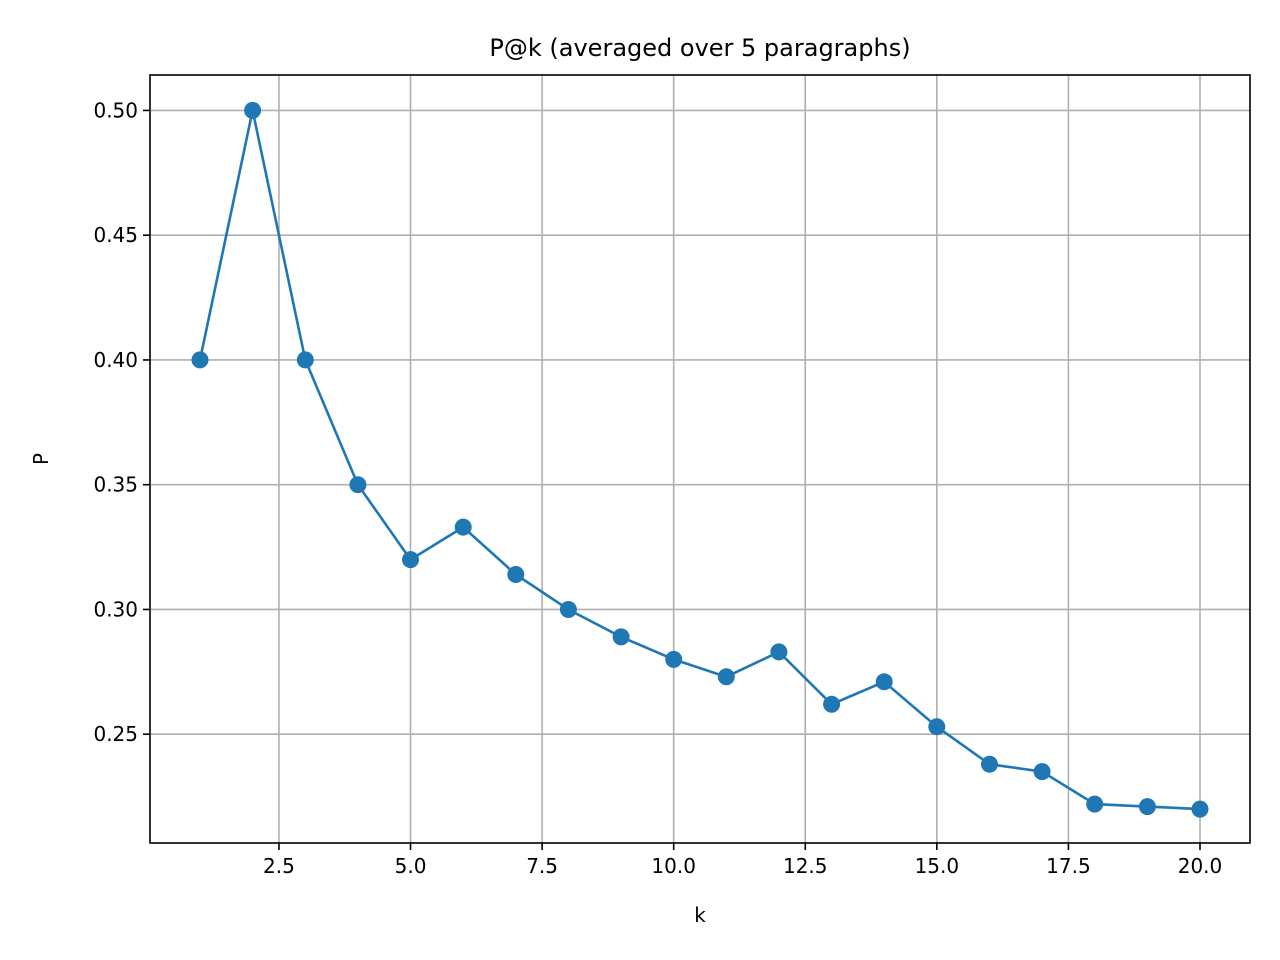 Image resolution: width=1280 pixels, height=960 pixels. What do you see at coordinates (805, 866) in the screenshot?
I see `x-tick-label: 12.5` at bounding box center [805, 866].